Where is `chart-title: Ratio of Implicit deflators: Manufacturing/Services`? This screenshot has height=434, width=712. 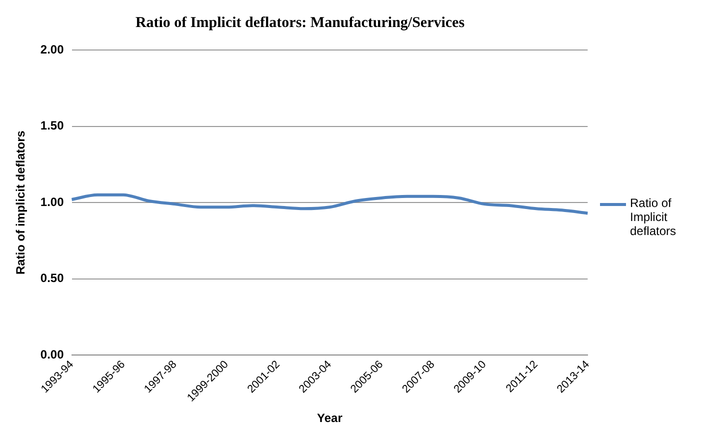
chart-title: Ratio of Implicit deflators: Manufacturing/Services is located at coordinates (300, 22).